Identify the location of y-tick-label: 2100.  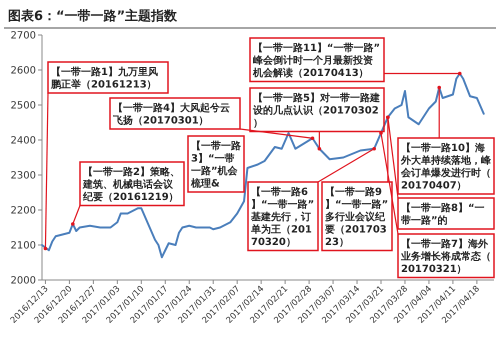
(23, 246).